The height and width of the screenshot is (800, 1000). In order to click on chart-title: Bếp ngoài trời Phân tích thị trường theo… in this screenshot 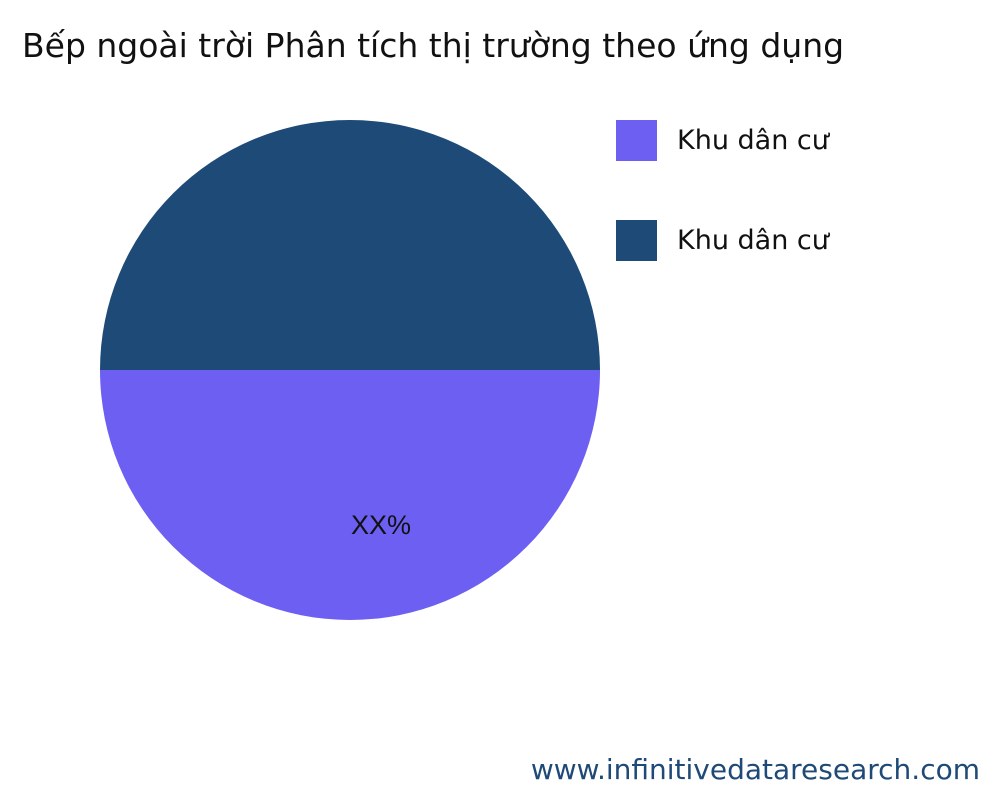, I will do `click(433, 45)`.